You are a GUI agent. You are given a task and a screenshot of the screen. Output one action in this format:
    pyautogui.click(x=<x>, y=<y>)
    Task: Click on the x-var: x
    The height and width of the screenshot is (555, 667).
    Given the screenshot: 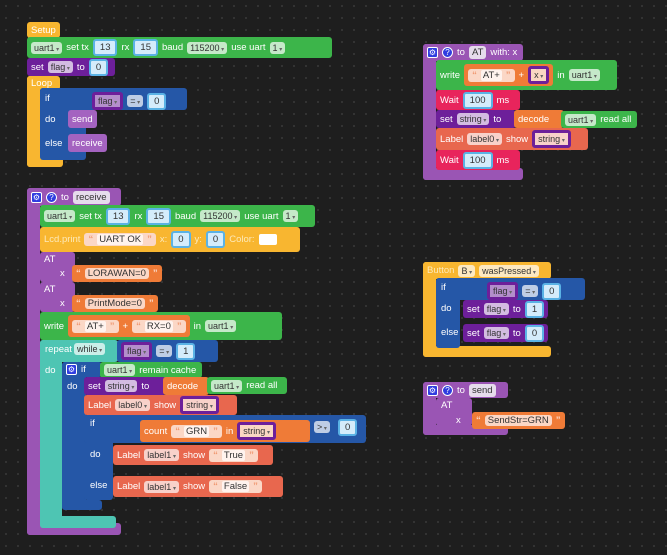 What is the action you would take?
    pyautogui.click(x=539, y=75)
    